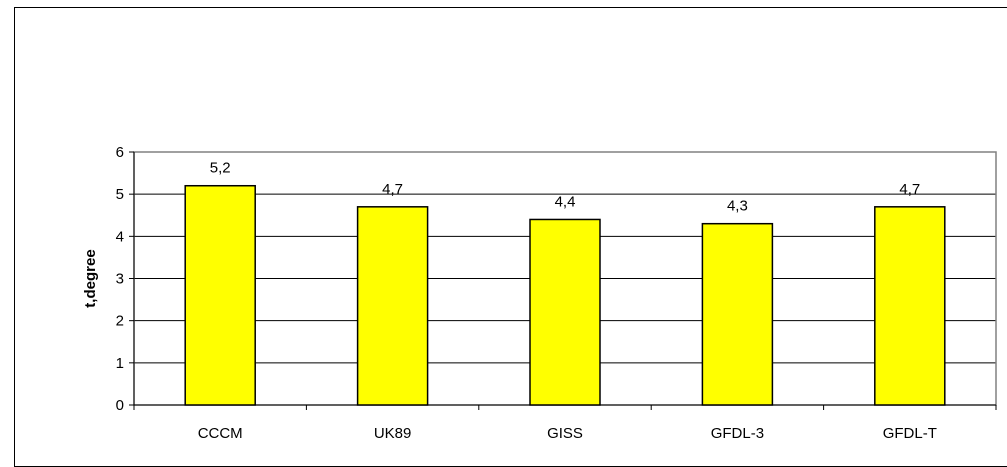 Image resolution: width=1007 pixels, height=467 pixels. Describe the element at coordinates (120, 321) in the screenshot. I see `y-tick-label: 2` at that location.